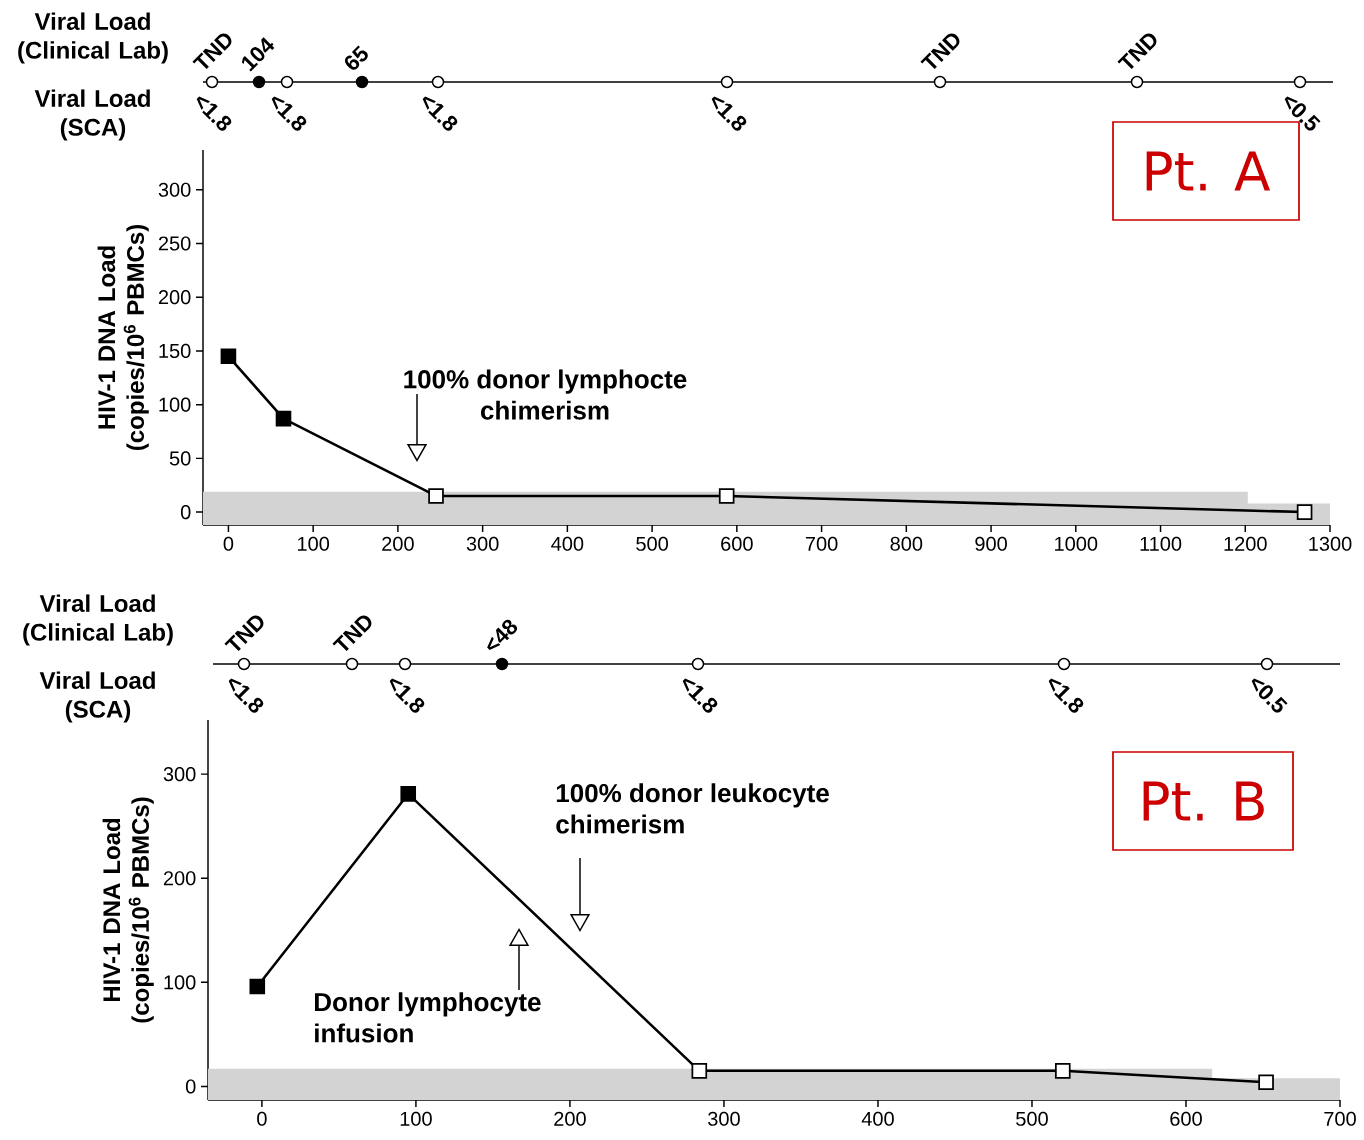  What do you see at coordinates (991, 543) in the screenshot?
I see `x-tick-label: 900` at bounding box center [991, 543].